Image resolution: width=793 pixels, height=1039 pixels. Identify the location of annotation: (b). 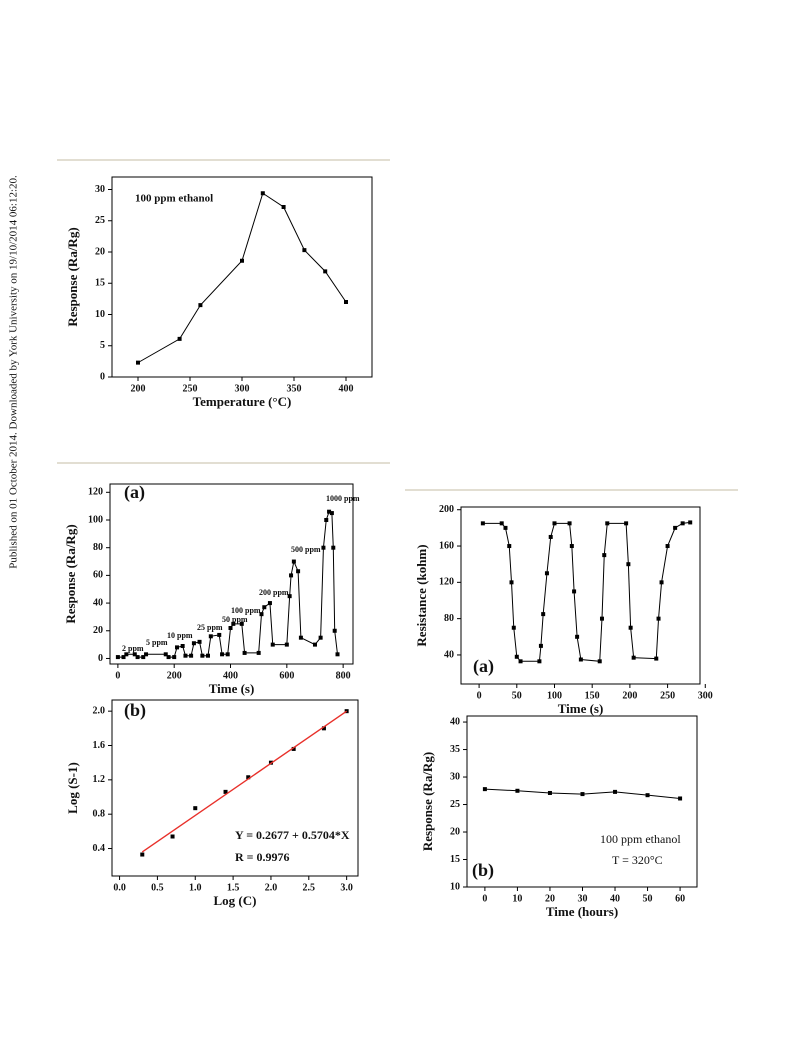
(135, 710).